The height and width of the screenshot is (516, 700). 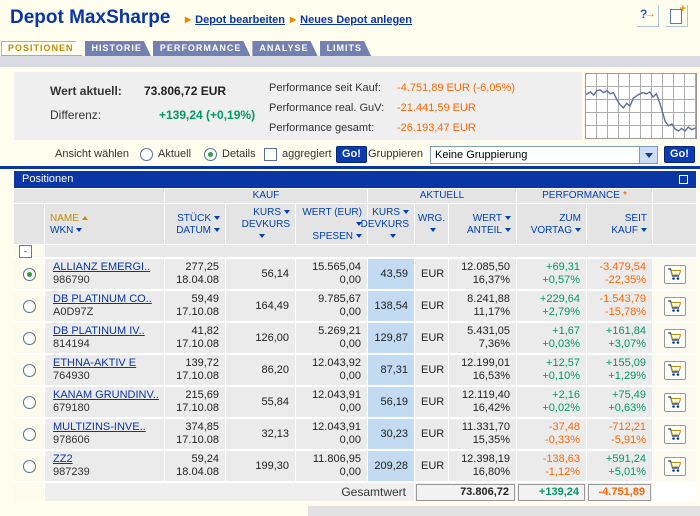 I want to click on seit-kauf-cell: +155,09 +1,29%, so click(x=619, y=370).